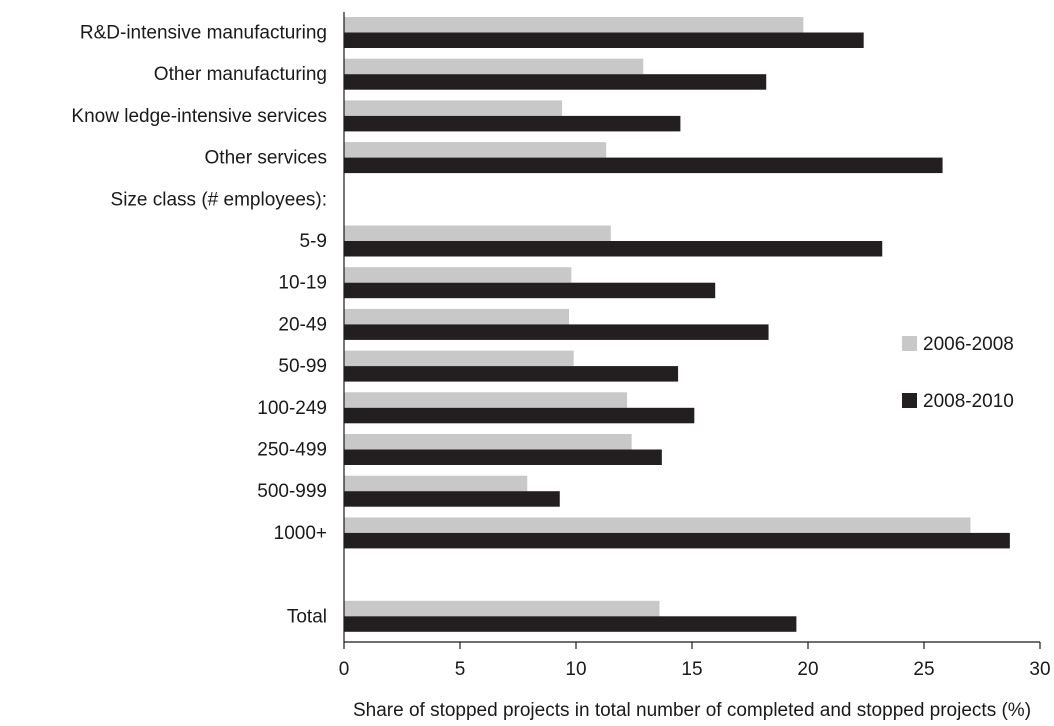 Image resolution: width=1054 pixels, height=726 pixels. Describe the element at coordinates (266, 158) in the screenshot. I see `category-label: Other services` at that location.